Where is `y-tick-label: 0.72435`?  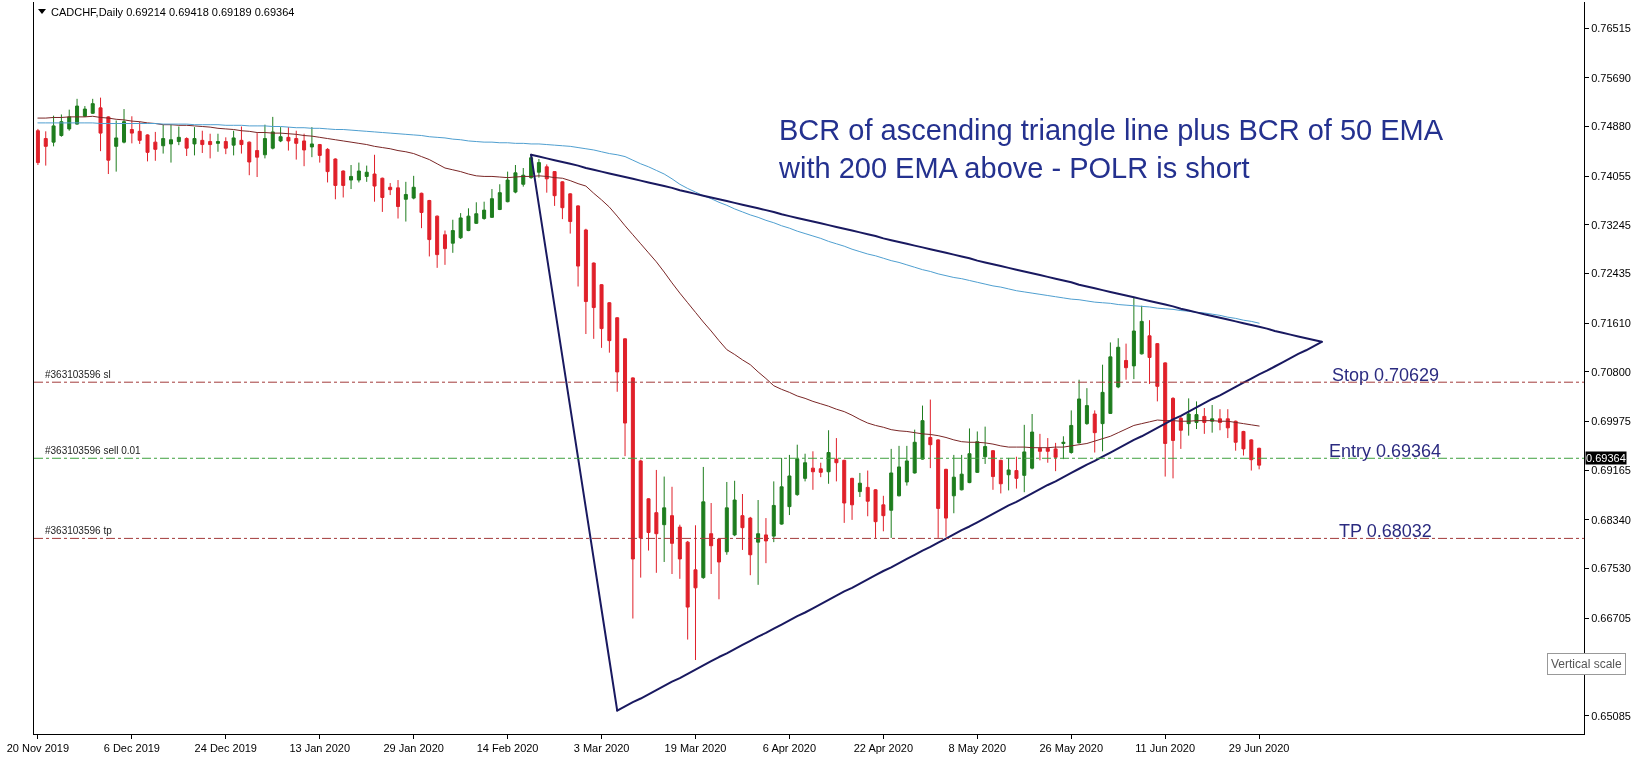 y-tick-label: 0.72435 is located at coordinates (1611, 273).